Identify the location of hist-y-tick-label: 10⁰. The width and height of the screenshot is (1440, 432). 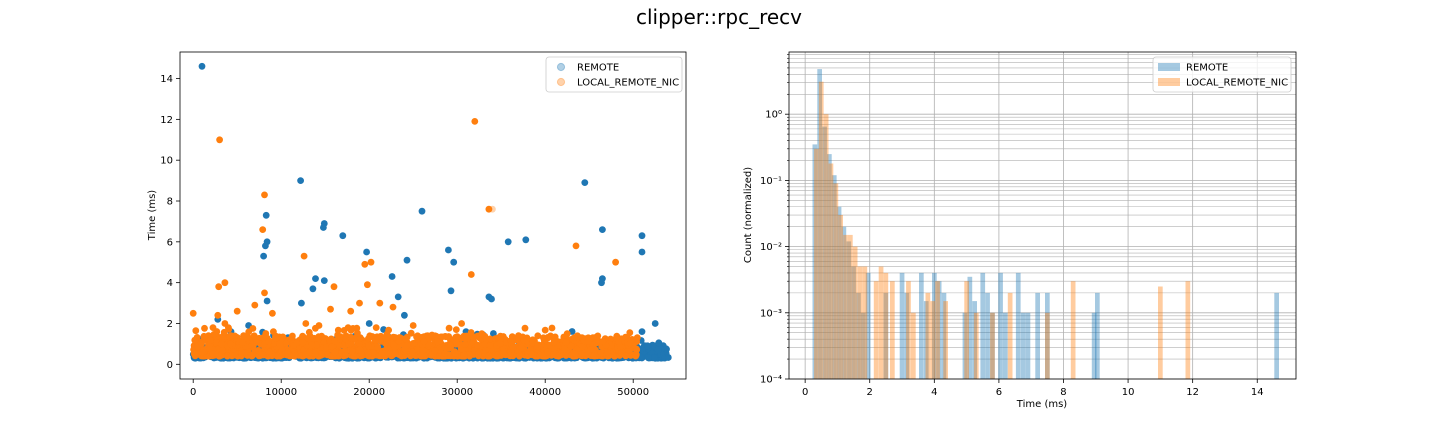
(773, 115).